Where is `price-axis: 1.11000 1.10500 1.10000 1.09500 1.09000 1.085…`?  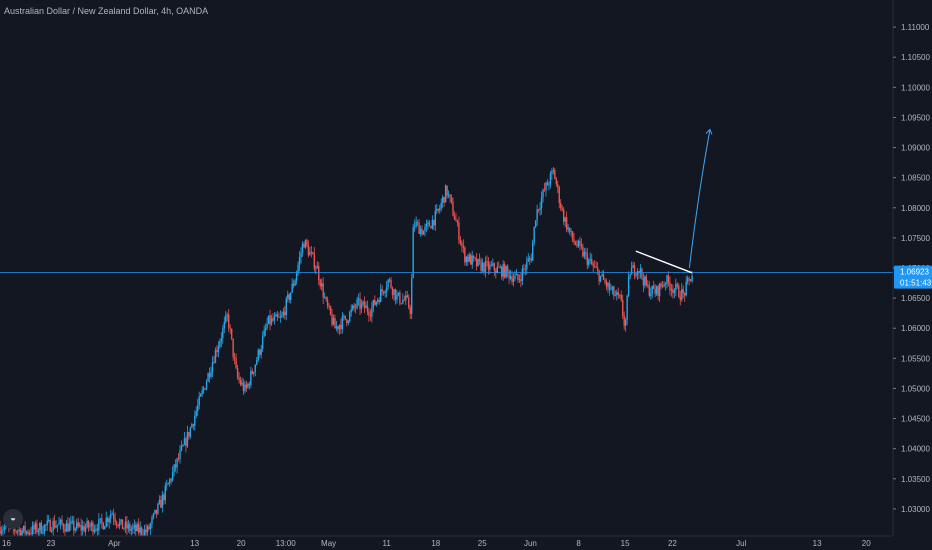 price-axis: 1.11000 1.10500 1.10000 1.09500 1.09000 1.085… is located at coordinates (912, 275).